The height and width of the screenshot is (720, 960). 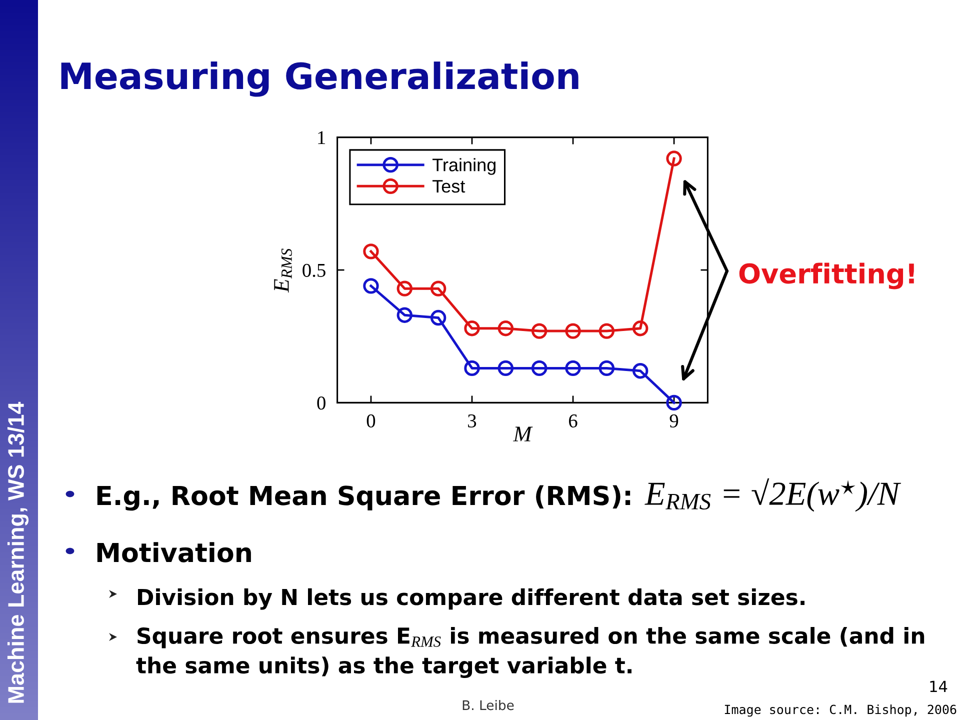 I want to click on y-axis-title: E$_{RMS}$, so click(x=283, y=270).